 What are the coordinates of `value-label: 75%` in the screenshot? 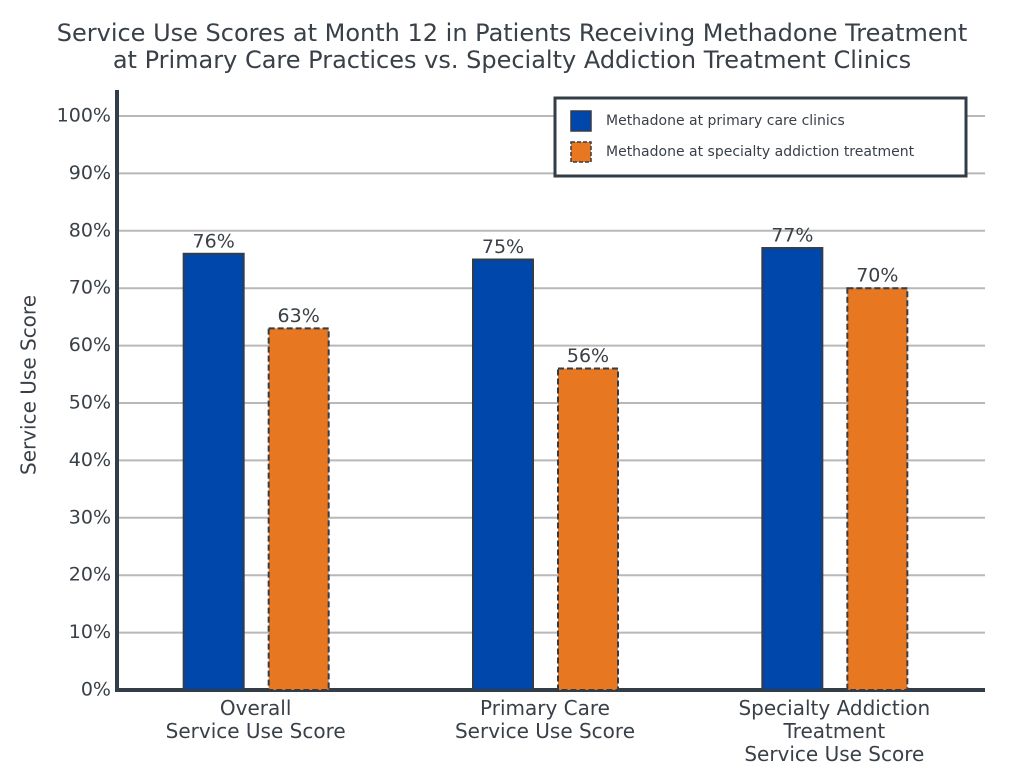 It's located at (503, 247).